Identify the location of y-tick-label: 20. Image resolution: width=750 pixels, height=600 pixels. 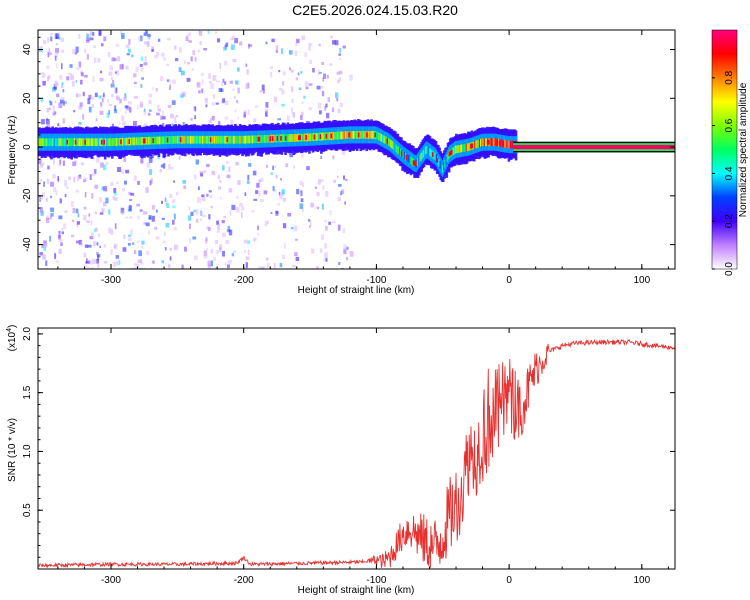
(27, 98).